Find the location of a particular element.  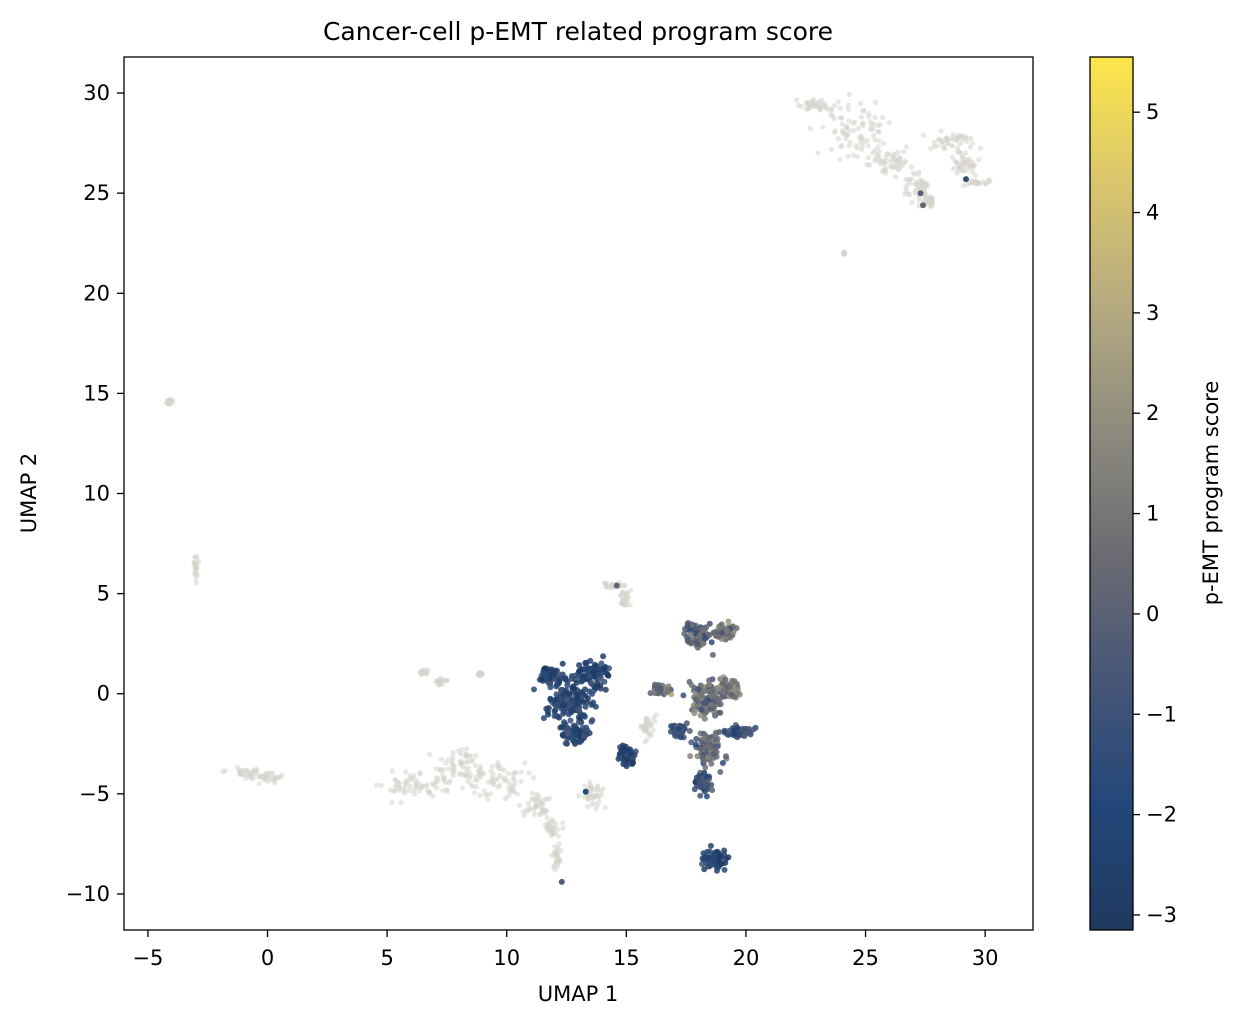

x-tick-label: 5 is located at coordinates (386, 958).